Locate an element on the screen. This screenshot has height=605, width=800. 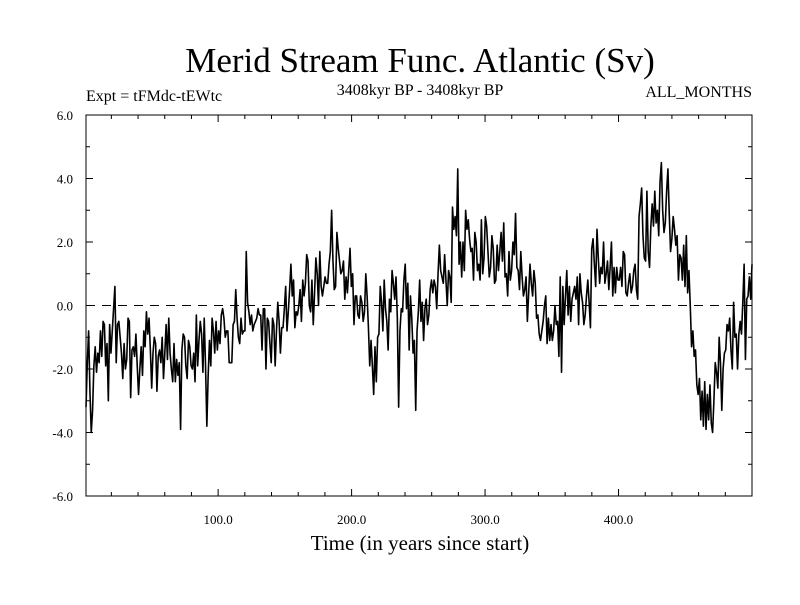
x-tick-label: 400.0 is located at coordinates (618, 519).